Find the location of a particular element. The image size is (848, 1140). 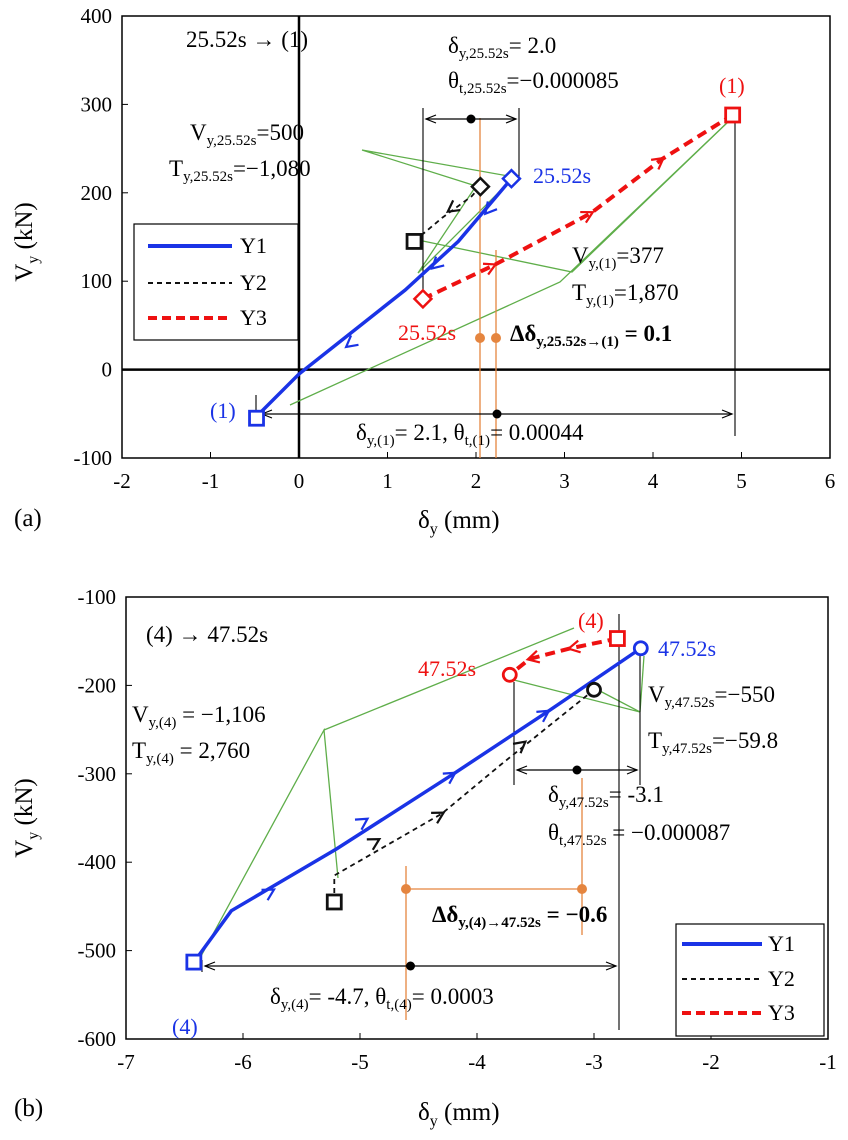

shear-right-label-b: Vy,47.52s=−550 is located at coordinates (711, 696).